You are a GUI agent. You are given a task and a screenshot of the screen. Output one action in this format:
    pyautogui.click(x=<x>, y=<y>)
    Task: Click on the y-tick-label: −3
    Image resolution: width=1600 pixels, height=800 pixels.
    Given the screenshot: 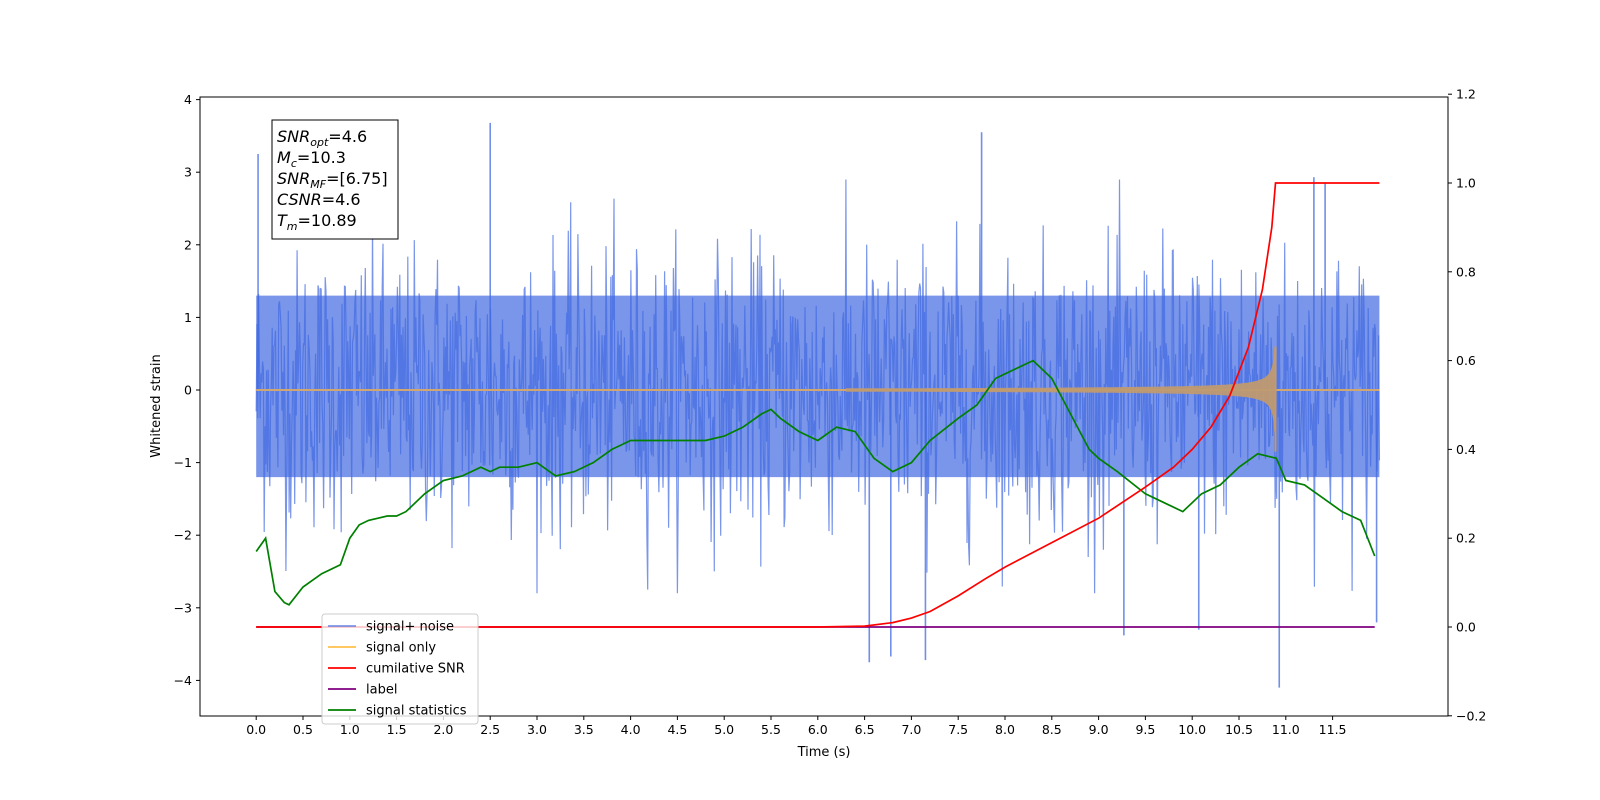 What is the action you would take?
    pyautogui.click(x=183, y=607)
    